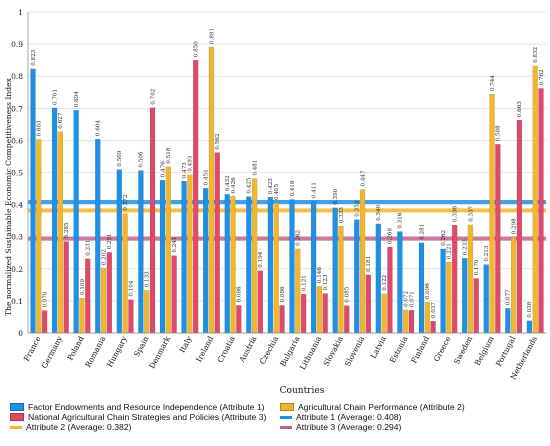 This screenshot has height=446, width=550. What do you see at coordinates (420, 350) in the screenshot?
I see `x-tick-label: Finland` at bounding box center [420, 350].